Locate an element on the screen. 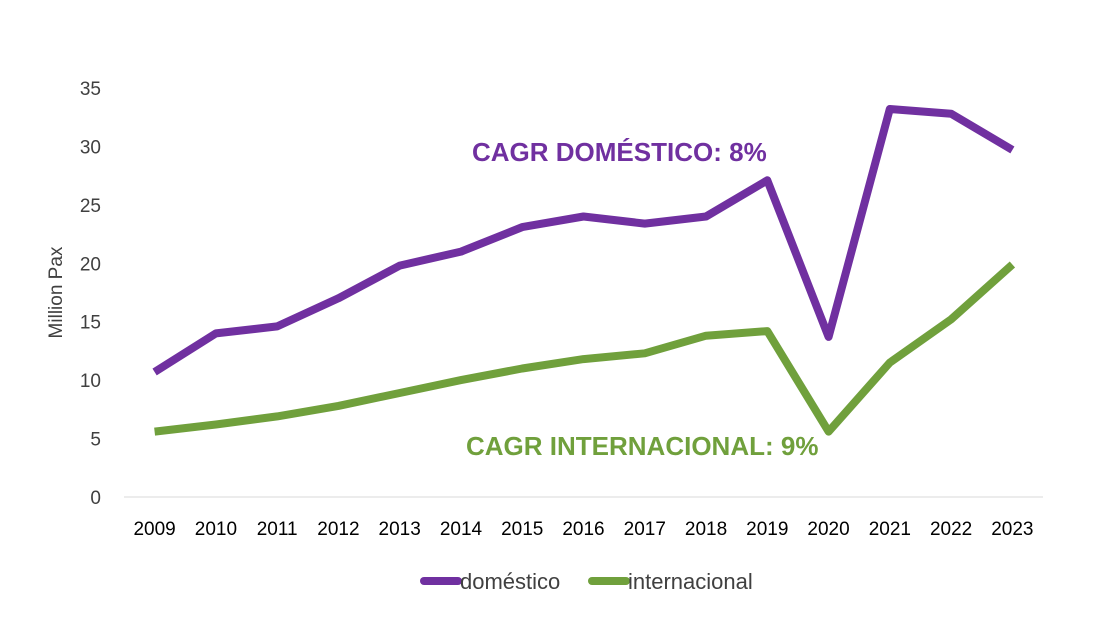 The height and width of the screenshot is (631, 1097). y-axis-label: Million Pax is located at coordinates (56, 292).